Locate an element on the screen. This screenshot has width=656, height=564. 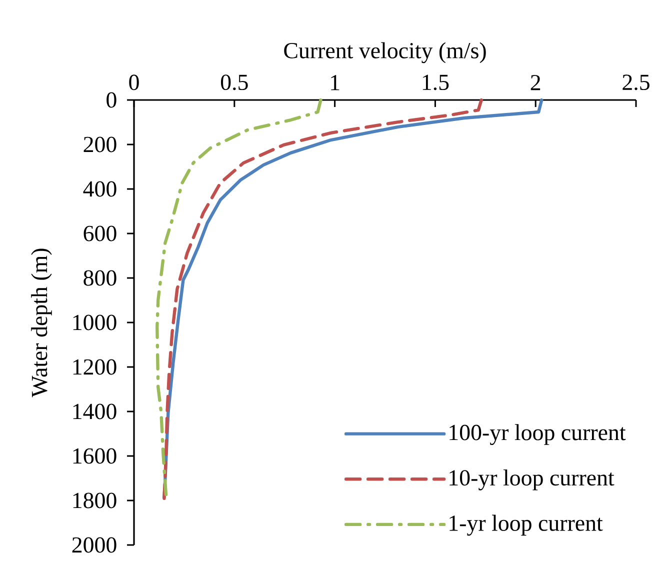
x-tick-label: 2.5 is located at coordinates (636, 82).